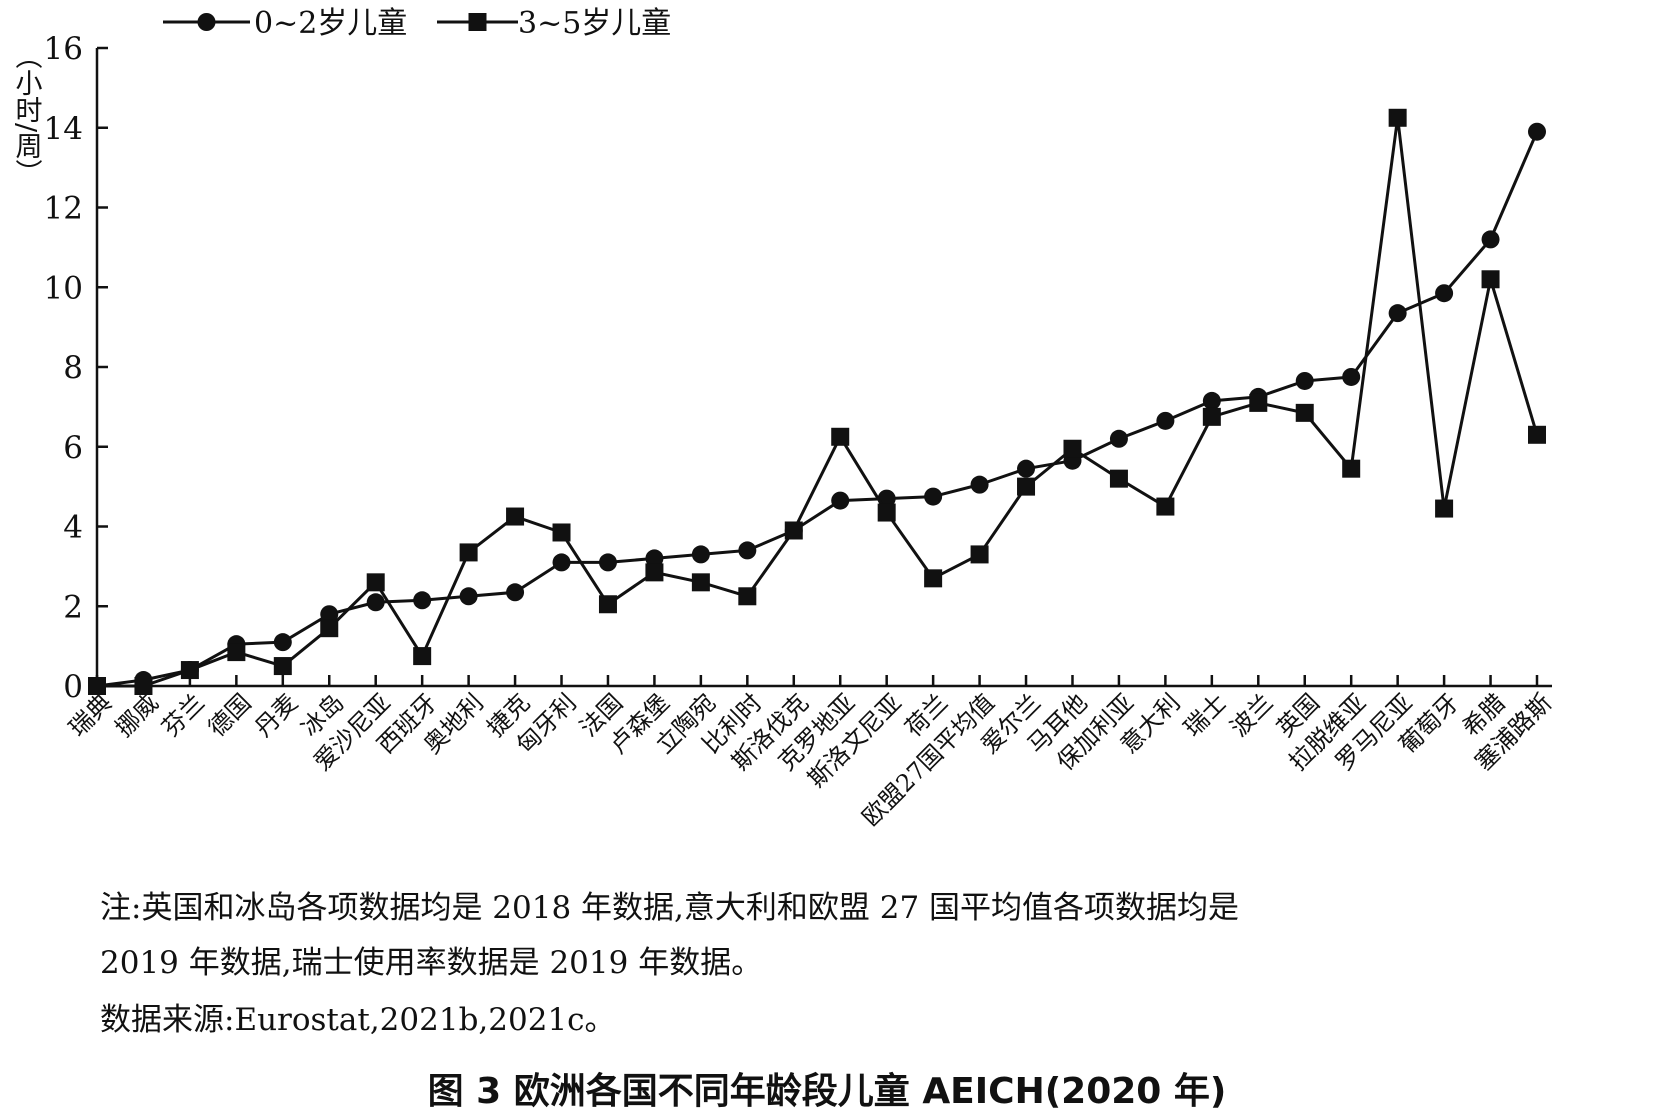 Image resolution: width=1654 pixels, height=1114 pixels. I want to click on note-line-2: 2019 年数据,瑞士使用率数据是 2019 年数据。, so click(431, 963).